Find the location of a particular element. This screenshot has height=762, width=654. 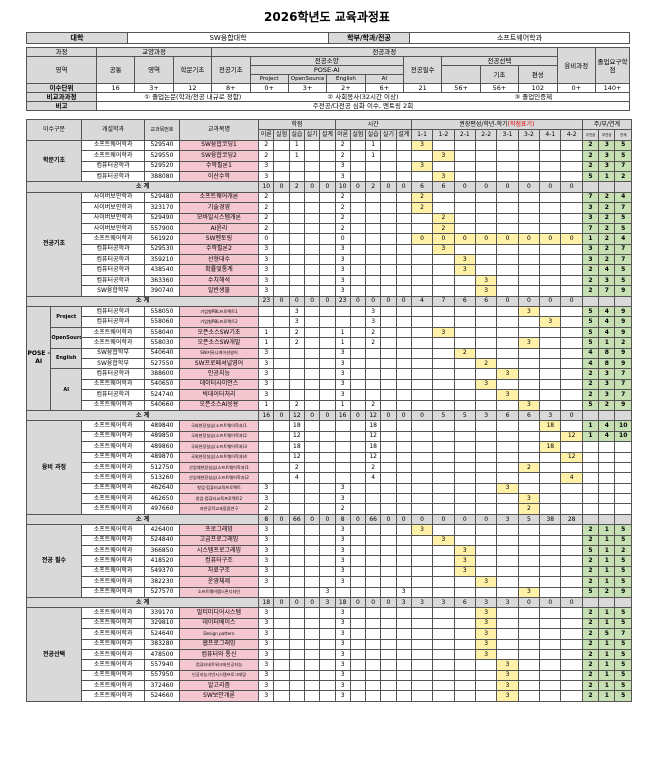

h: 전공선택 is located at coordinates (499, 61).